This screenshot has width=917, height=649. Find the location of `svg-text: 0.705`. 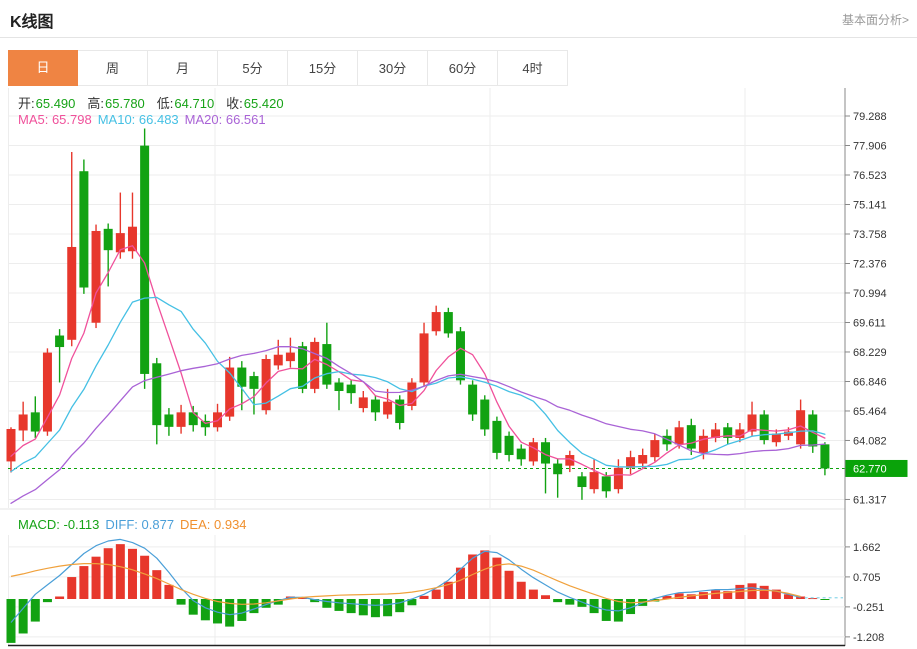

svg-text: 0.705 is located at coordinates (867, 578).